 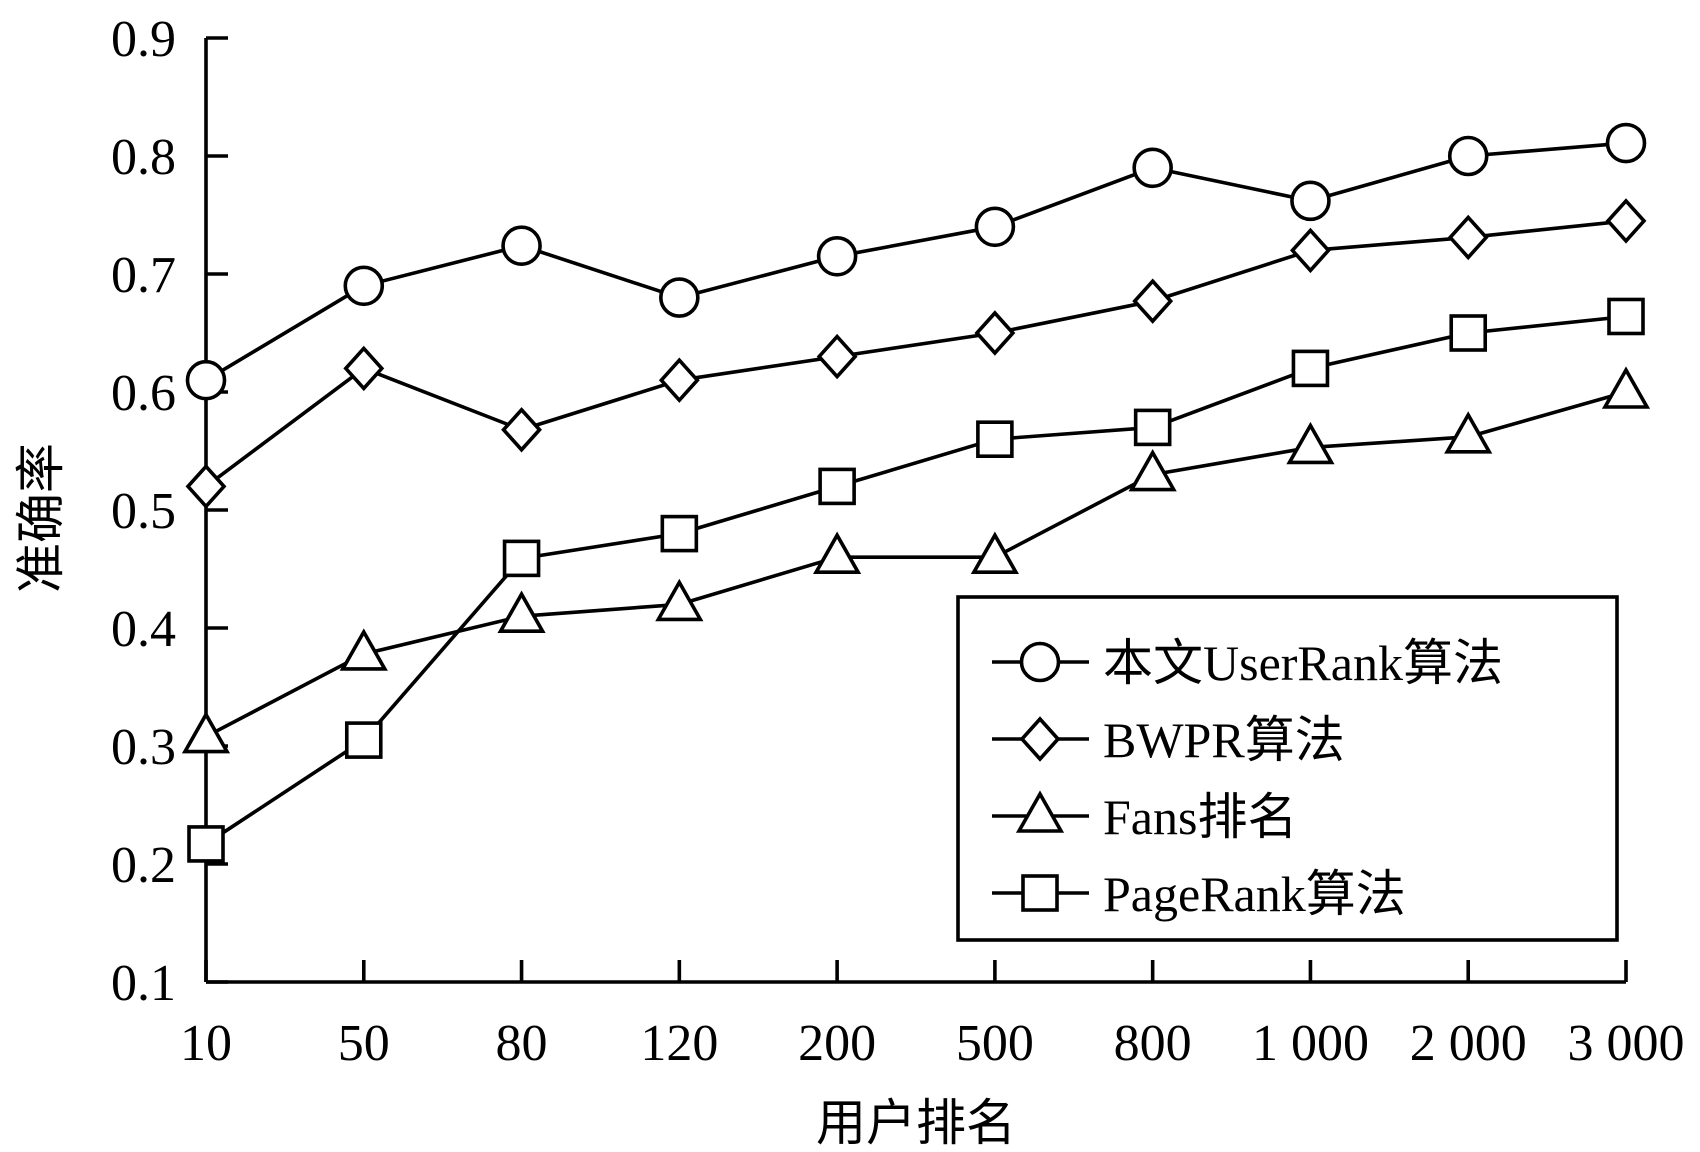 I want to click on y-tick-label-4: 0.4, so click(x=143, y=629).